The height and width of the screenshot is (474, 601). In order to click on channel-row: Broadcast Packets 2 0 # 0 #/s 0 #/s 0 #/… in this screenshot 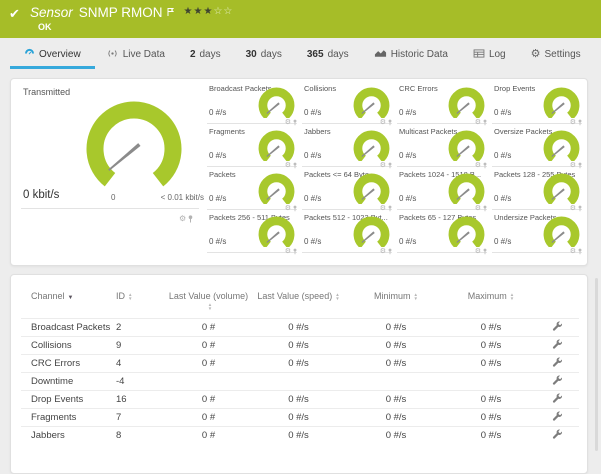, I will do `click(300, 327)`.